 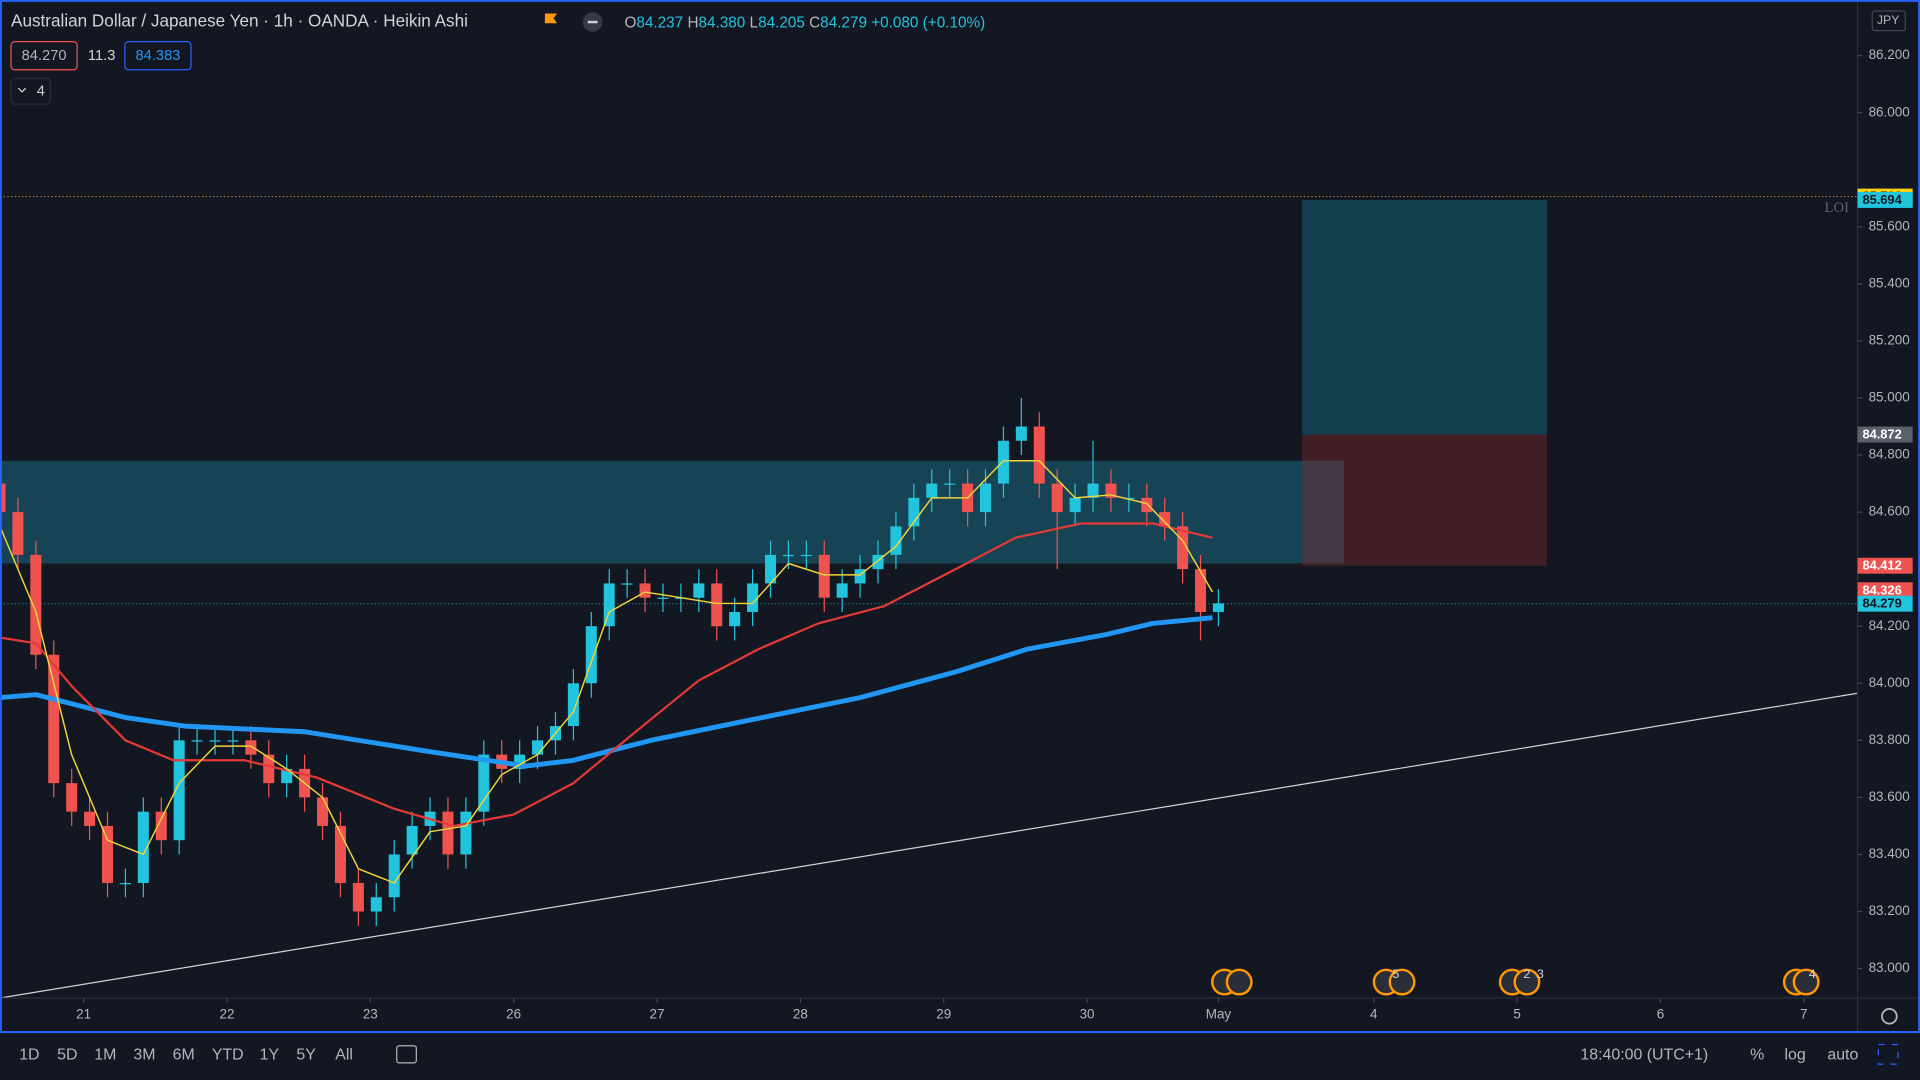 What do you see at coordinates (1794, 1055) in the screenshot?
I see `scale-option: log` at bounding box center [1794, 1055].